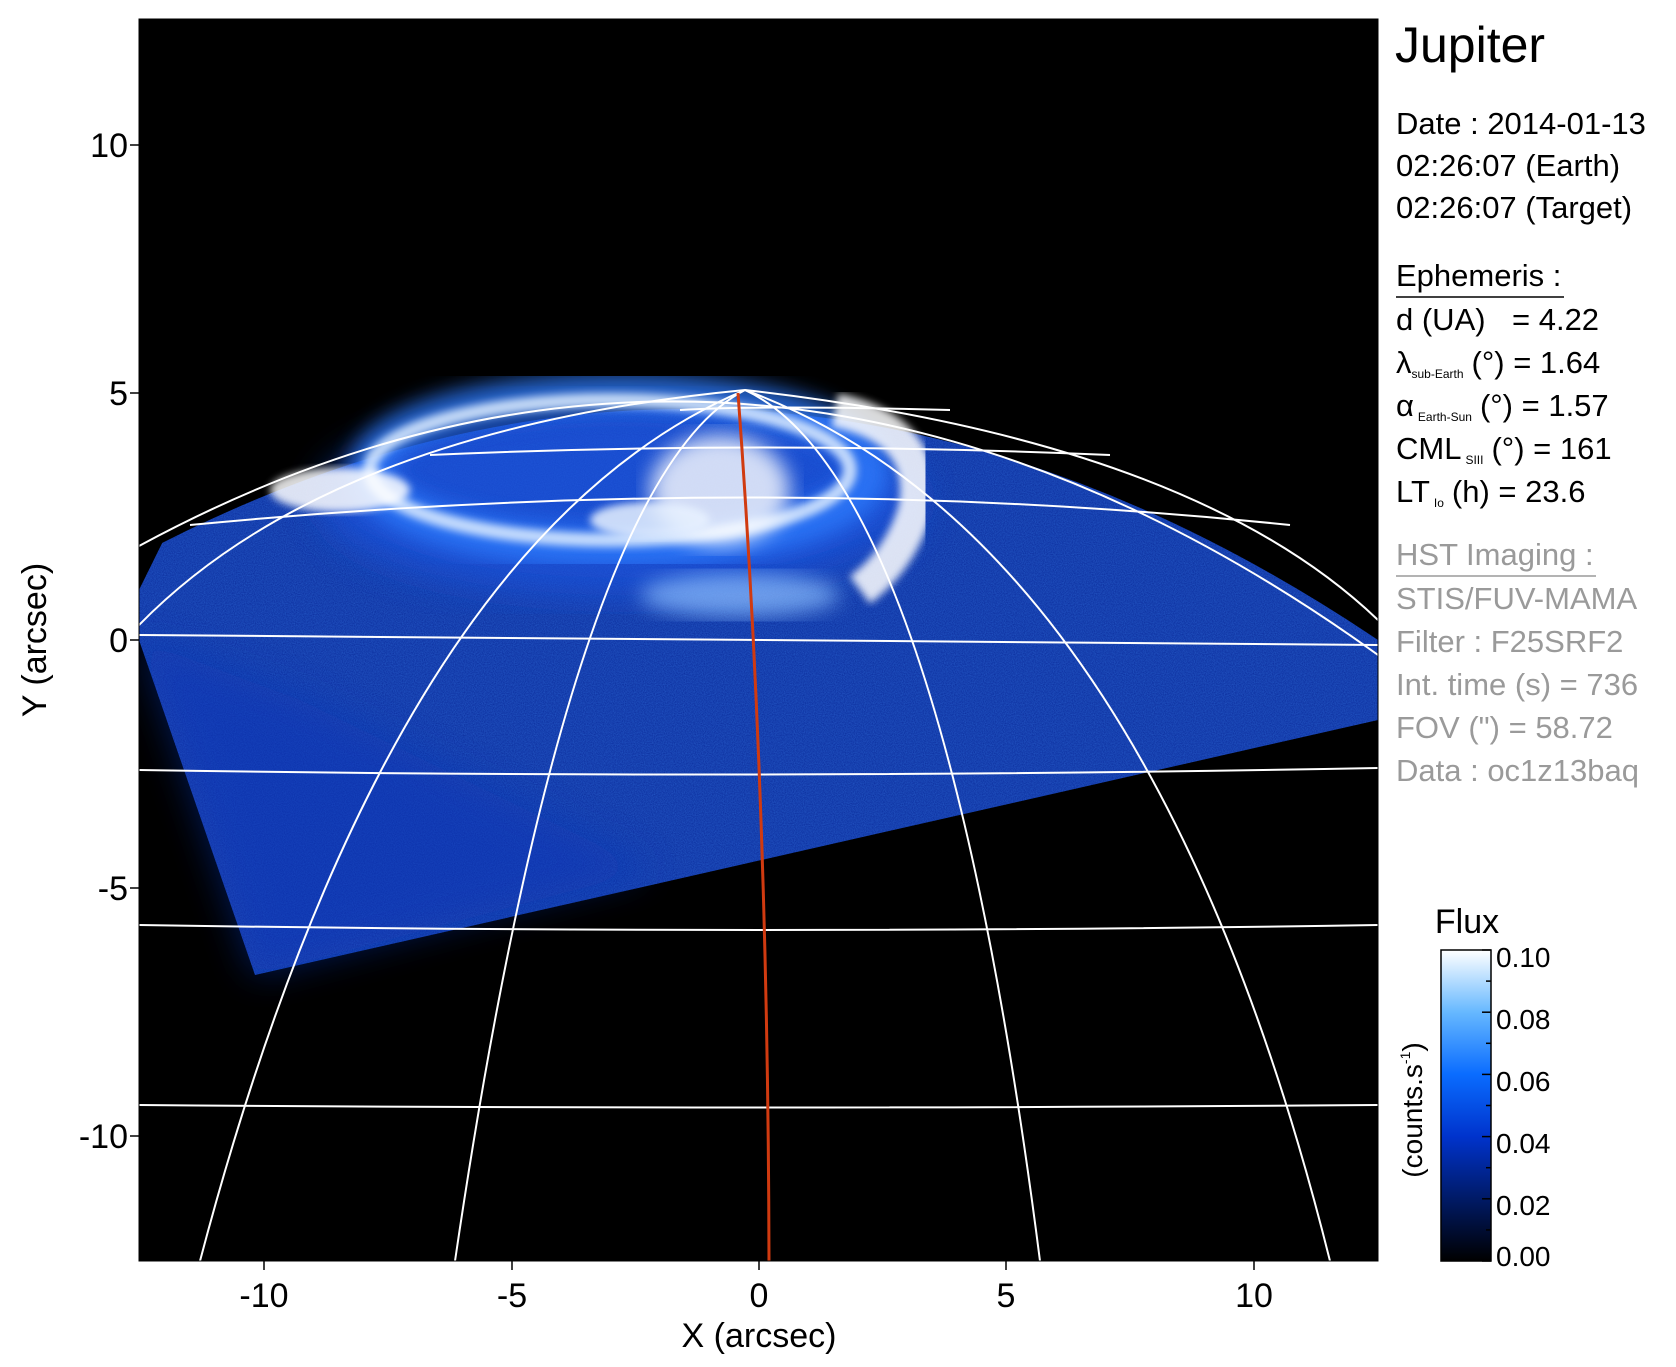 This screenshot has width=1676, height=1367. What do you see at coordinates (1466, 1105) in the screenshot?
I see `colorbar` at bounding box center [1466, 1105].